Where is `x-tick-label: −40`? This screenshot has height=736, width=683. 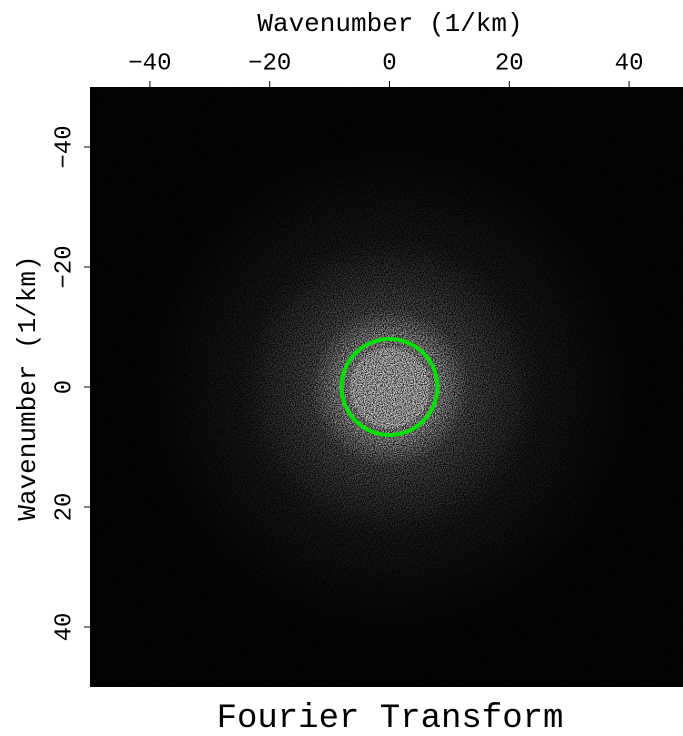 x-tick-label: −40 is located at coordinates (149, 63).